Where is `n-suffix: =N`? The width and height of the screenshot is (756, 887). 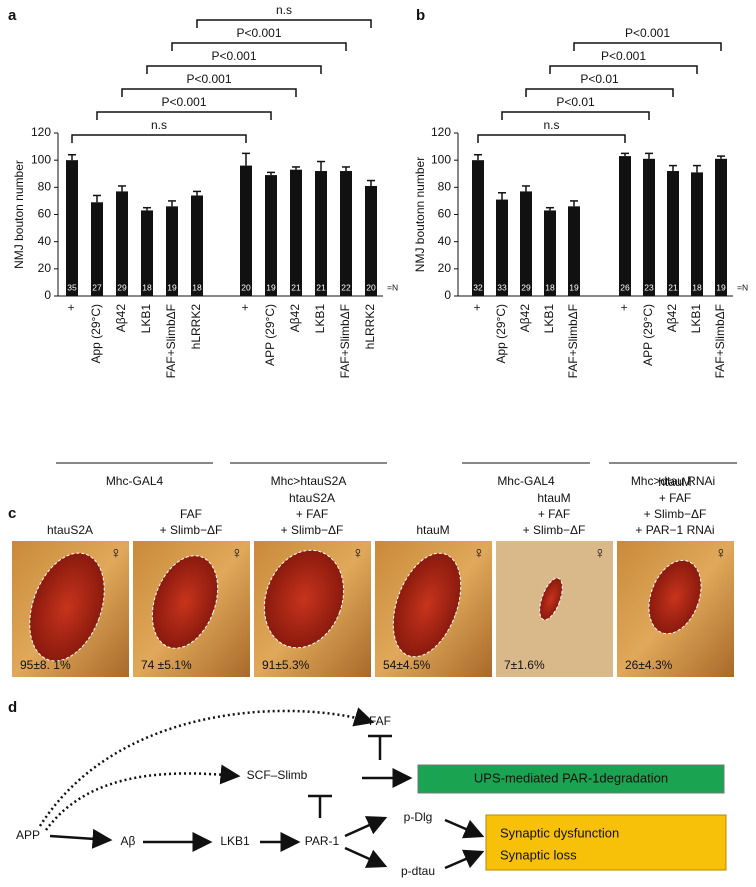
n-suffix: =N is located at coordinates (742, 287).